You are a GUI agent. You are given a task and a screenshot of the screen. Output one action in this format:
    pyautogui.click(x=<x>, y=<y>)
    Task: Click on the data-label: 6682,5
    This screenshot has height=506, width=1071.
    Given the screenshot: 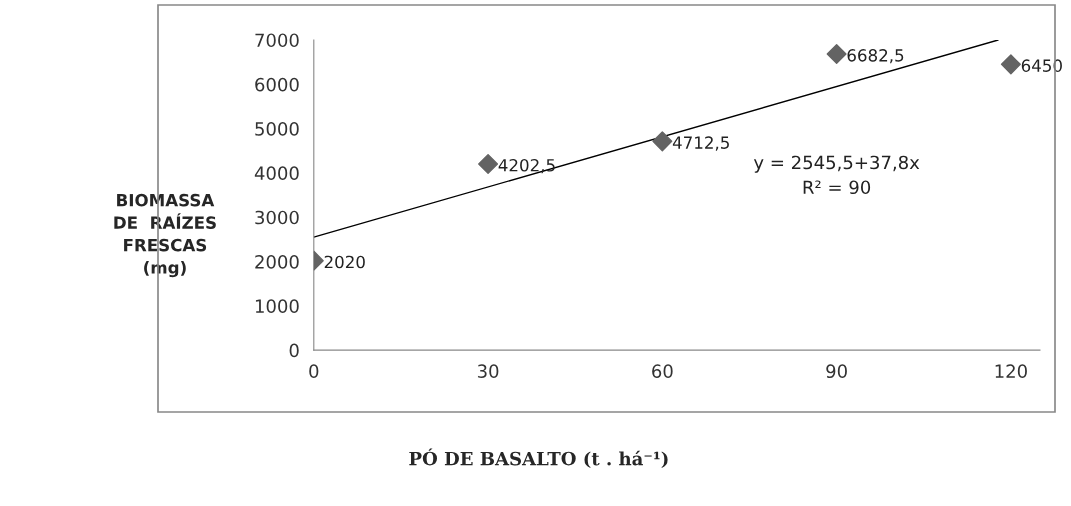 What is the action you would take?
    pyautogui.click(x=875, y=56)
    